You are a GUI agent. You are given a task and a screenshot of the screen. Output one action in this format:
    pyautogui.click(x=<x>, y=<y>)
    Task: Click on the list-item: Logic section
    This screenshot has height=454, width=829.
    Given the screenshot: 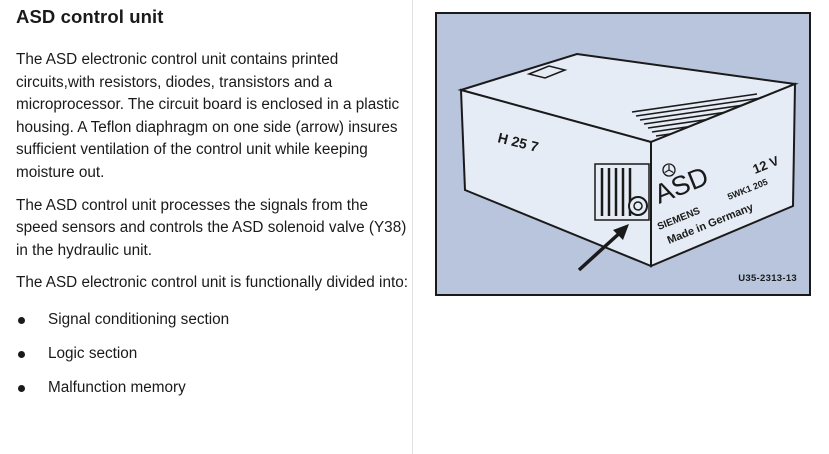 What is the action you would take?
    pyautogui.click(x=212, y=354)
    